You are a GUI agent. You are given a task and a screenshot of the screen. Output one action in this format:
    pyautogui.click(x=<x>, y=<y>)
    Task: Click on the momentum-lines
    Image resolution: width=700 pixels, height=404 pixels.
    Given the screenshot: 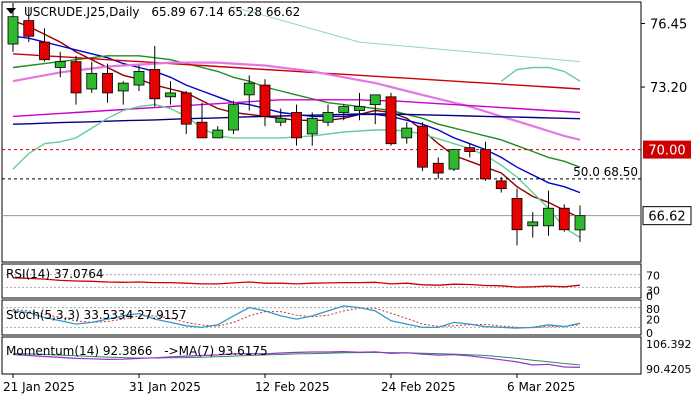 What is the action you would take?
    pyautogui.click(x=296, y=359)
    